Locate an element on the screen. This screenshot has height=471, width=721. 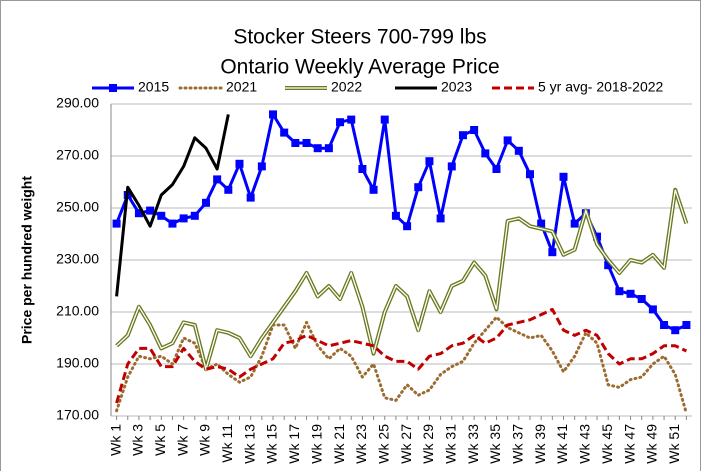
y-tick-label: 210.00 is located at coordinates (77, 311).